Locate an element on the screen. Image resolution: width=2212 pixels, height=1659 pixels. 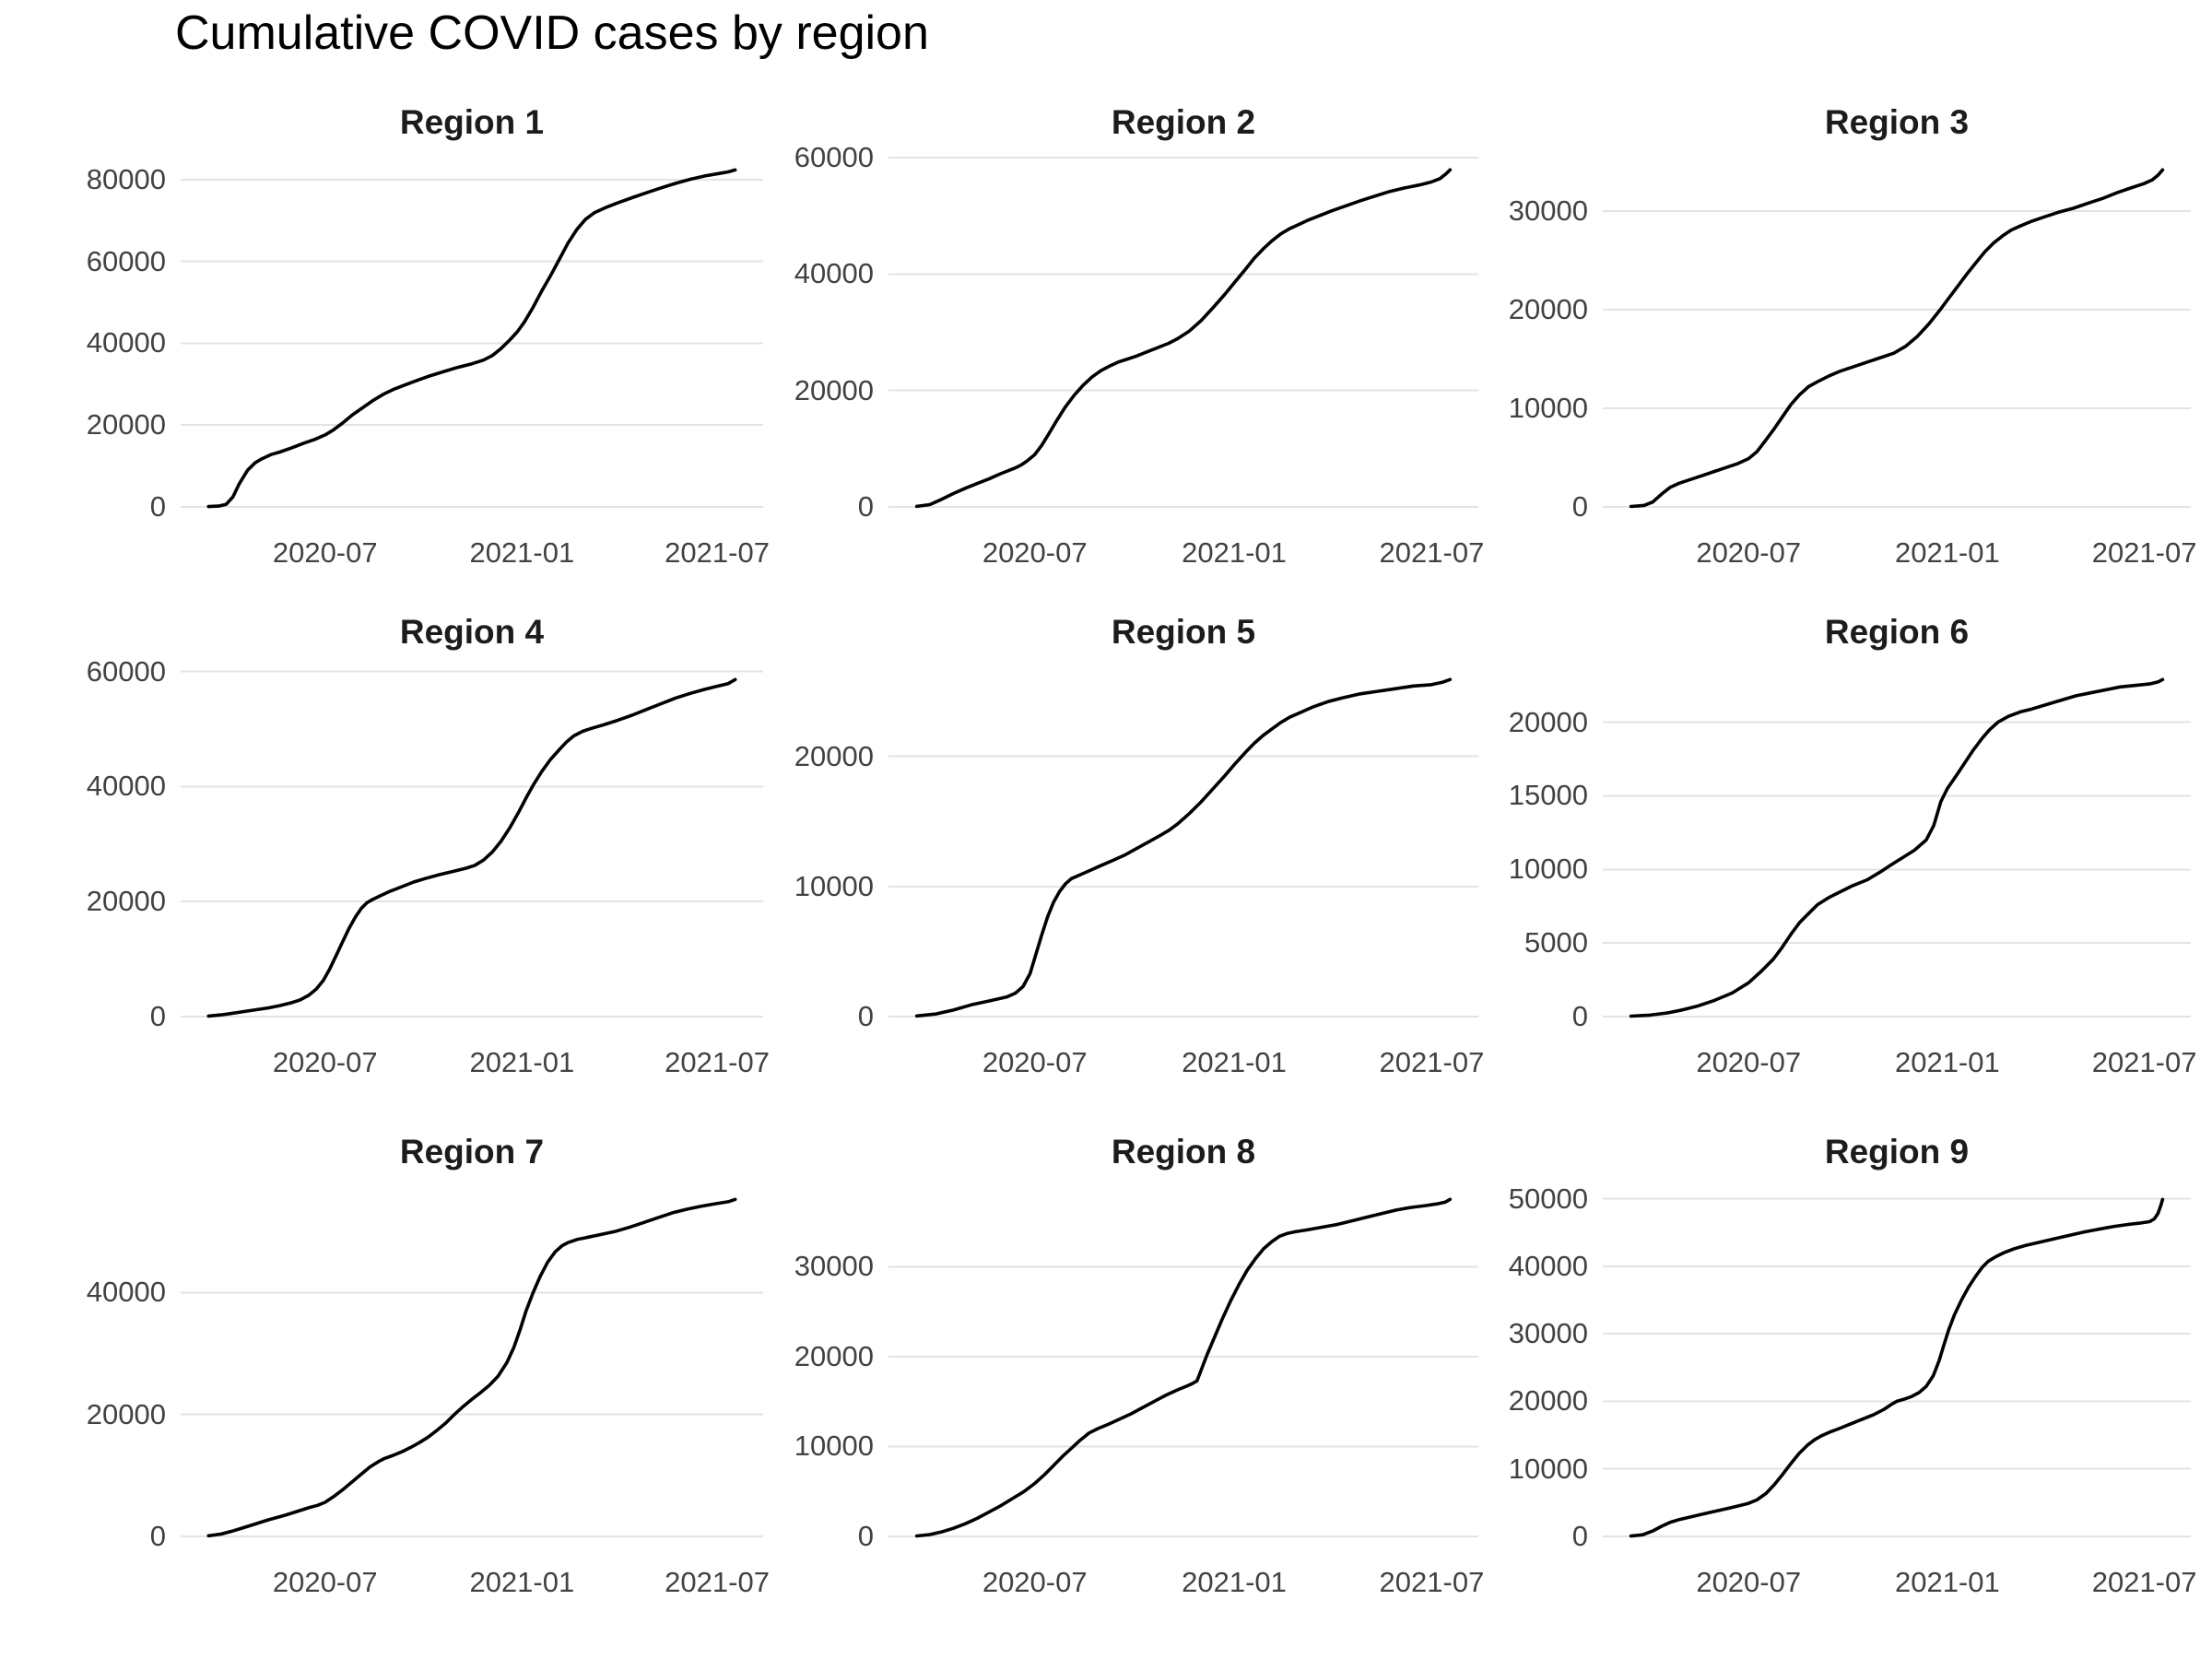
y-tick-label: 5000 is located at coordinates (1556, 942).